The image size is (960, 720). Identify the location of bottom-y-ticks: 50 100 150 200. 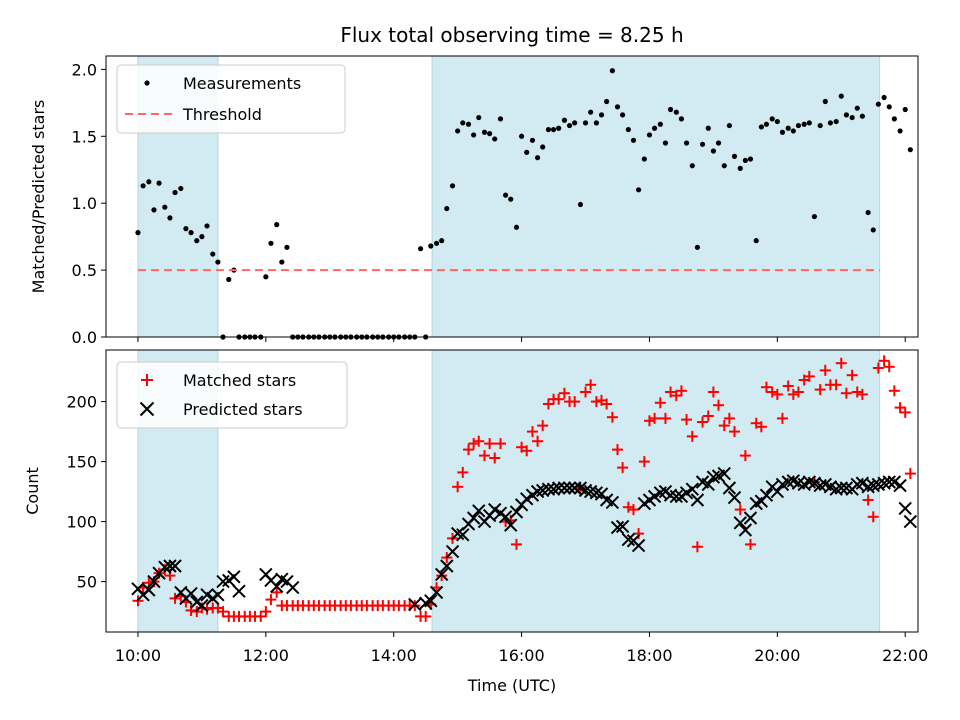
(86, 492).